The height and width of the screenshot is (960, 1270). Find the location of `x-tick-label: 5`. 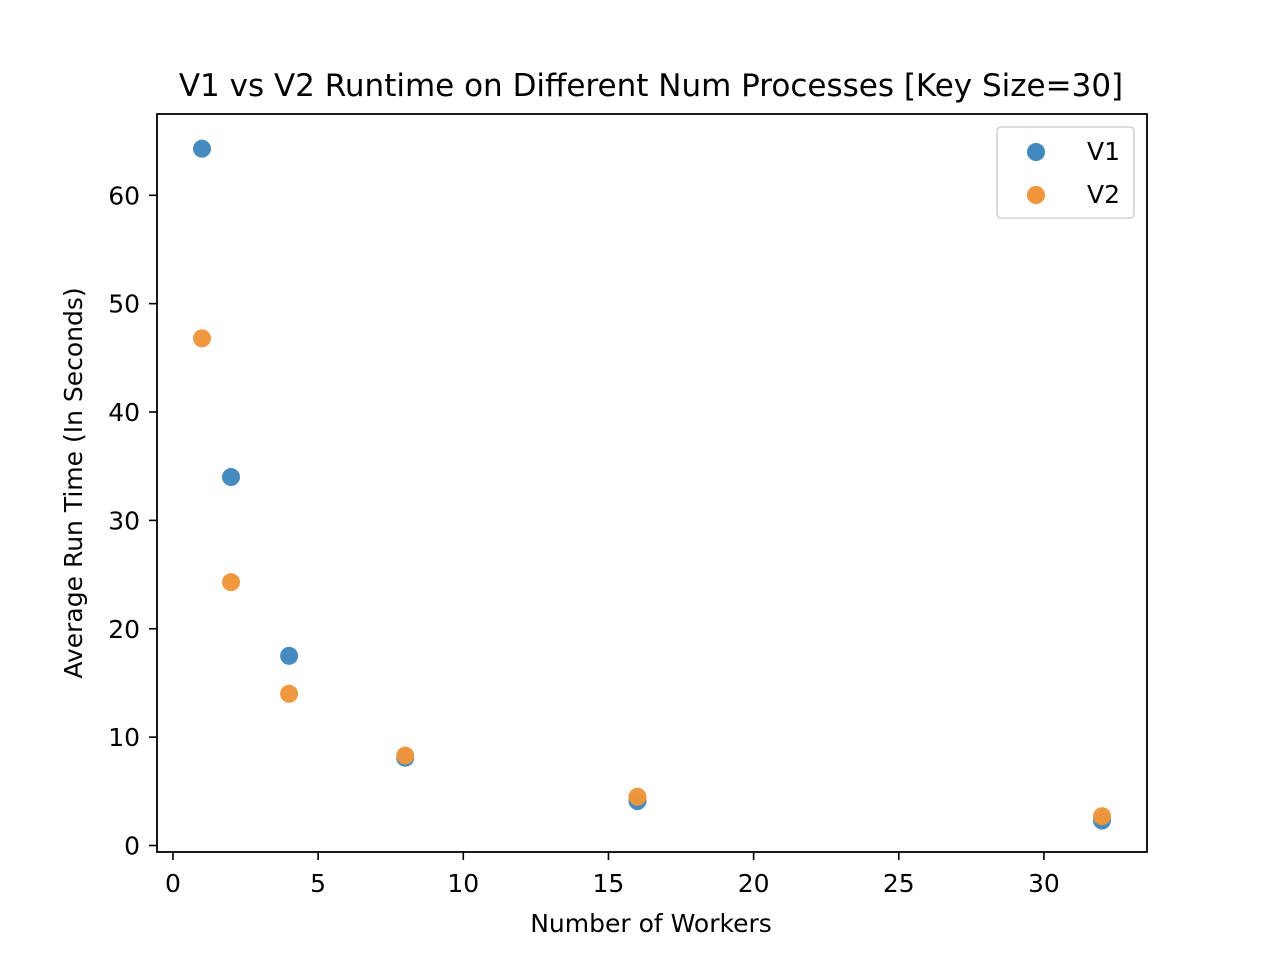

x-tick-label: 5 is located at coordinates (318, 883).